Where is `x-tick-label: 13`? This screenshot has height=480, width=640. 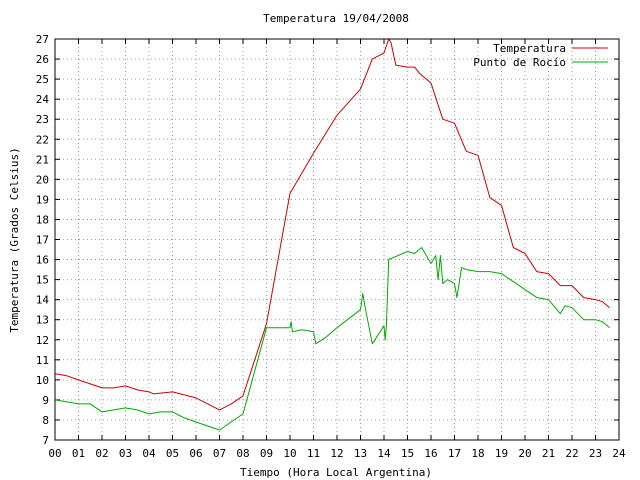
x-tick-label: 13 is located at coordinates (360, 453).